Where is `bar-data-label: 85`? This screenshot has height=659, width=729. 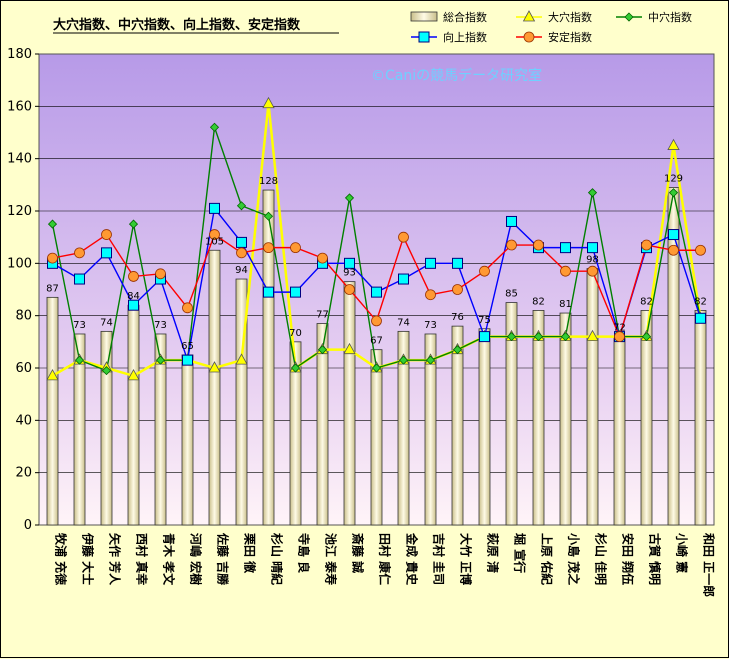
bar-data-label: 85 is located at coordinates (511, 294).